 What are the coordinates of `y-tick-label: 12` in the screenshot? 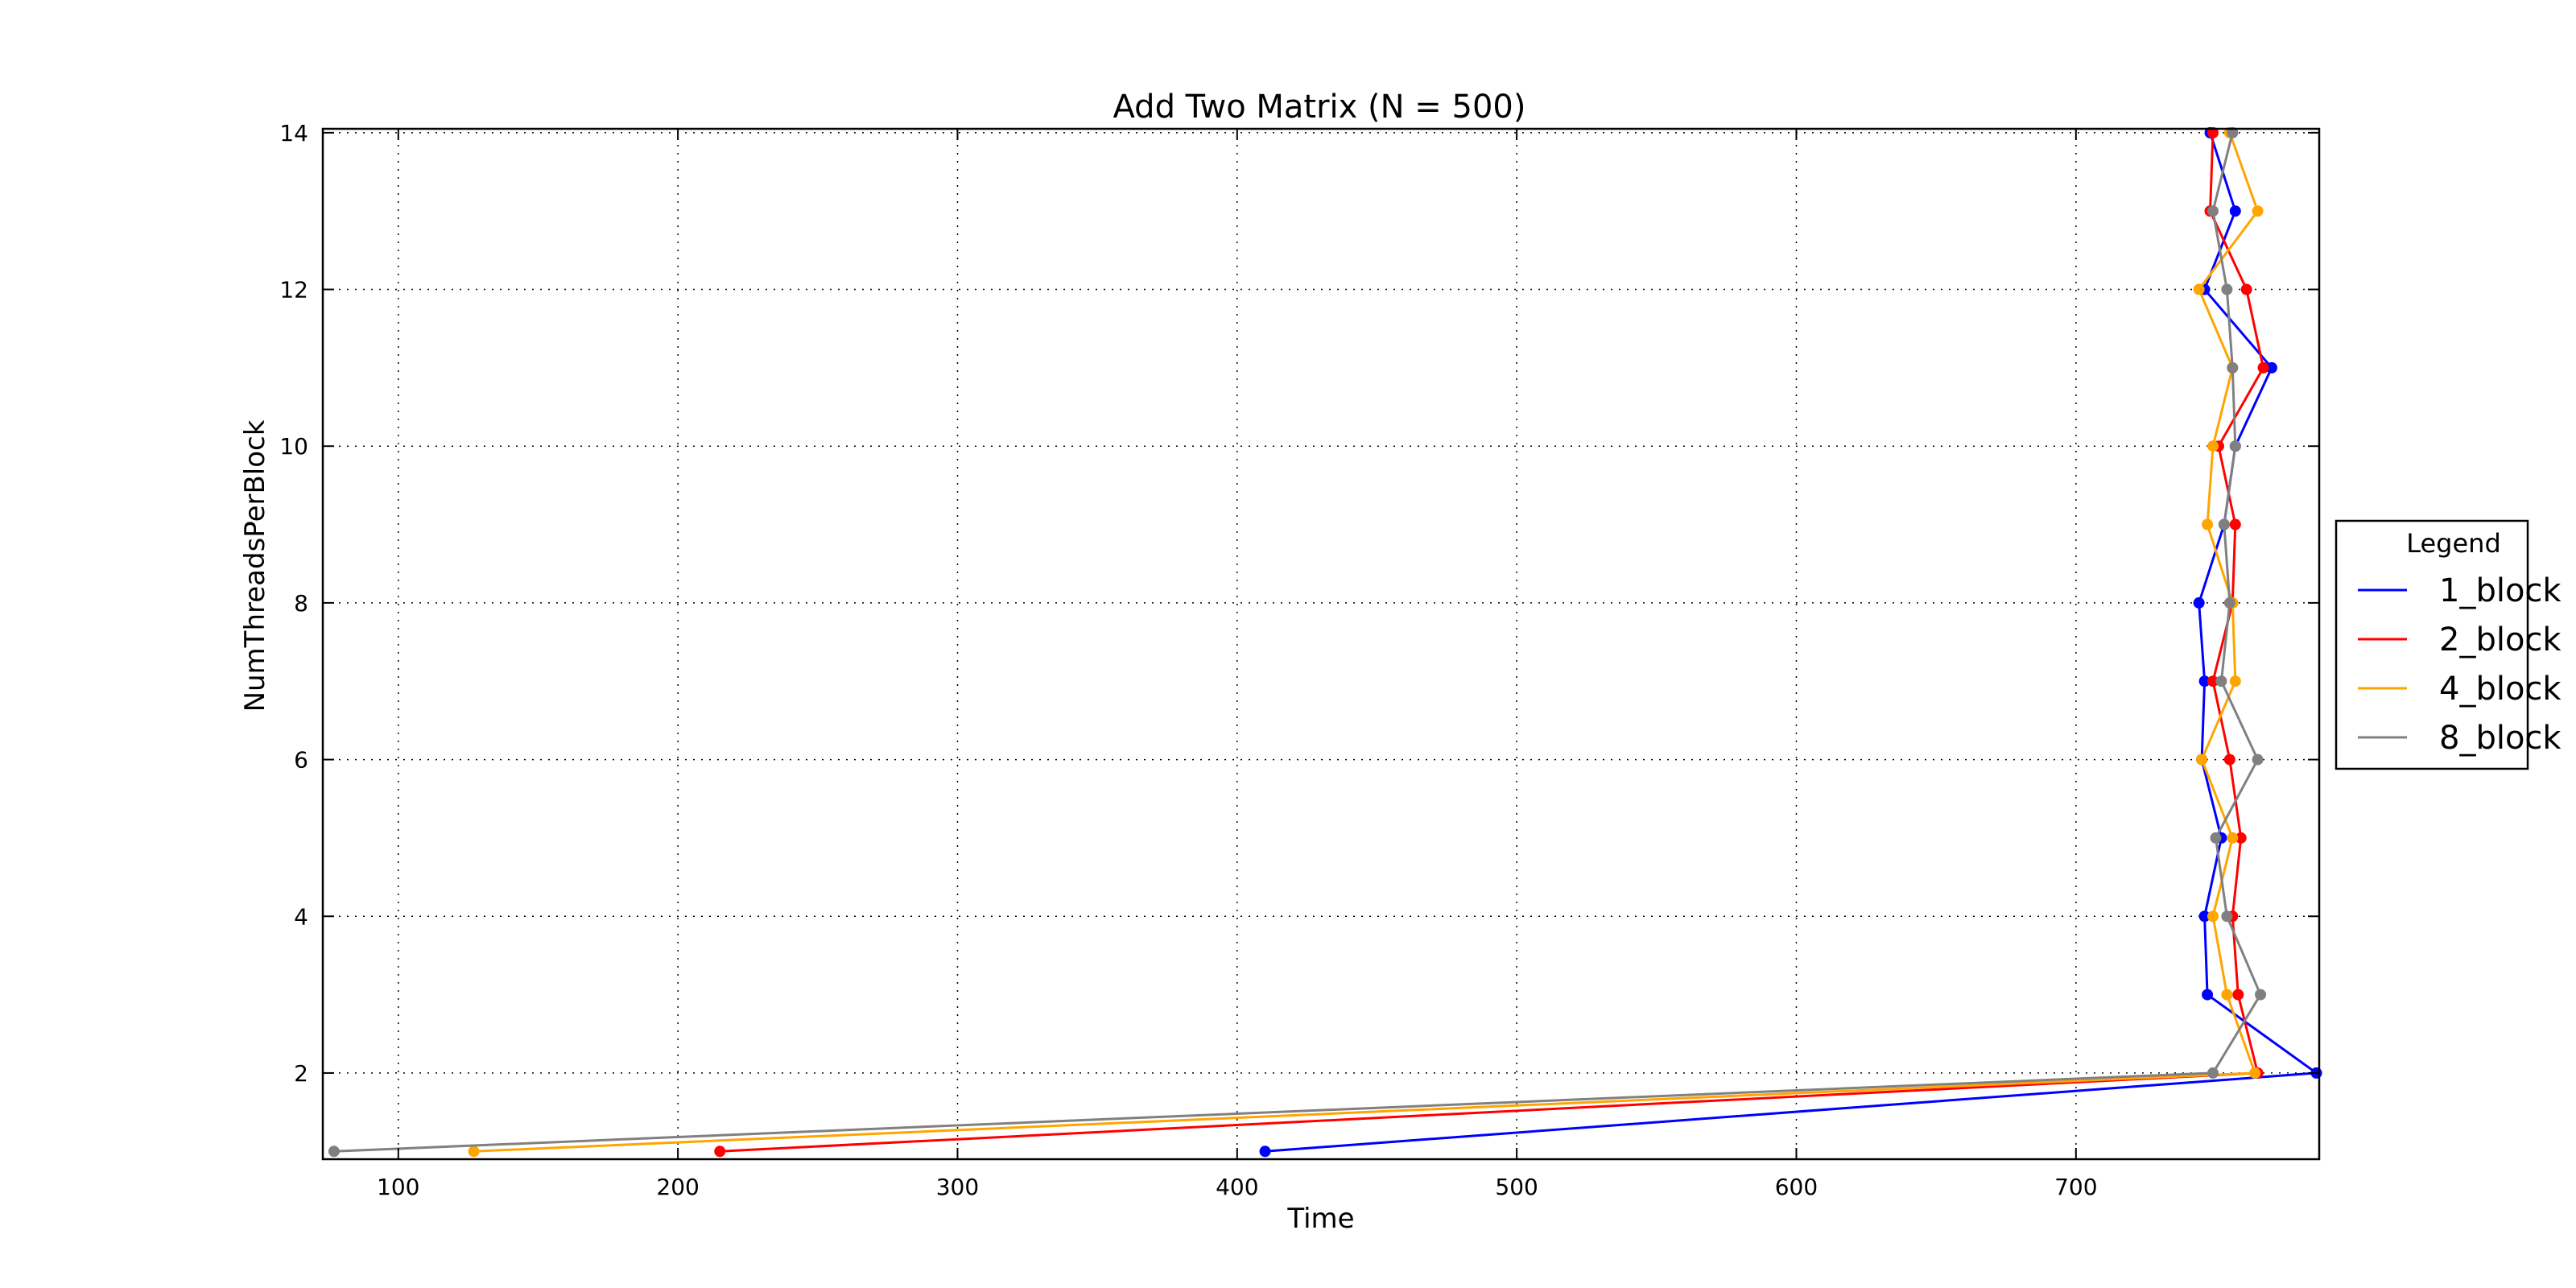 It's located at (293, 290).